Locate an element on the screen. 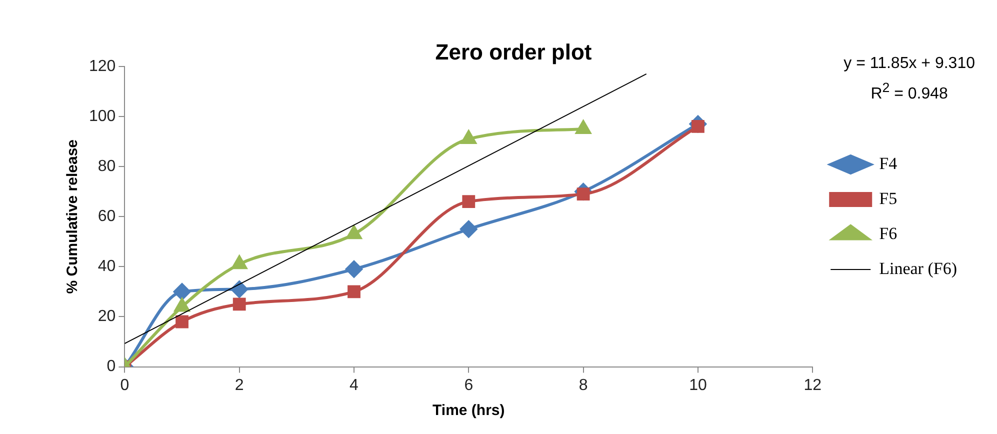 Image resolution: width=997 pixels, height=434 pixels. x-tick-label: 6 is located at coordinates (469, 385).